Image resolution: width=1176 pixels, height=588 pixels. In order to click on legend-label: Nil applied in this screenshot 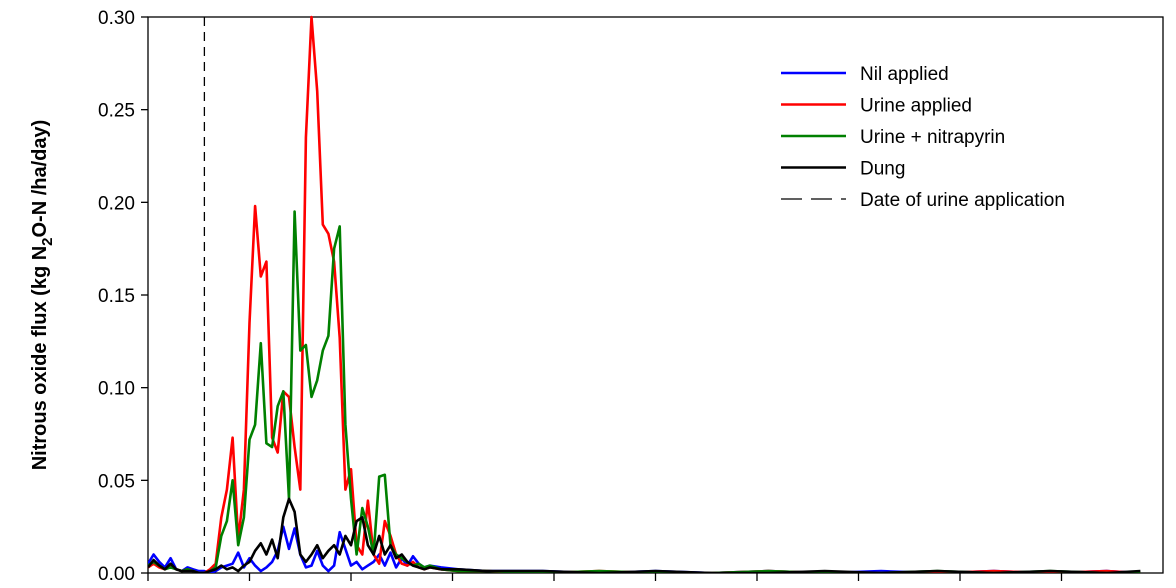, I will do `click(904, 74)`.